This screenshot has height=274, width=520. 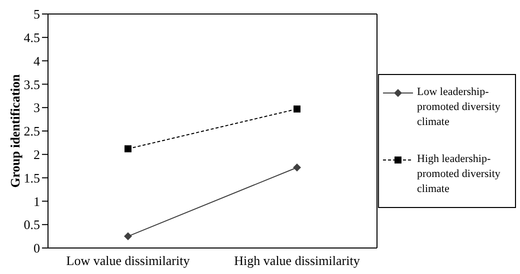 What do you see at coordinates (37, 201) in the screenshot?
I see `y-tick-label: 1` at bounding box center [37, 201].